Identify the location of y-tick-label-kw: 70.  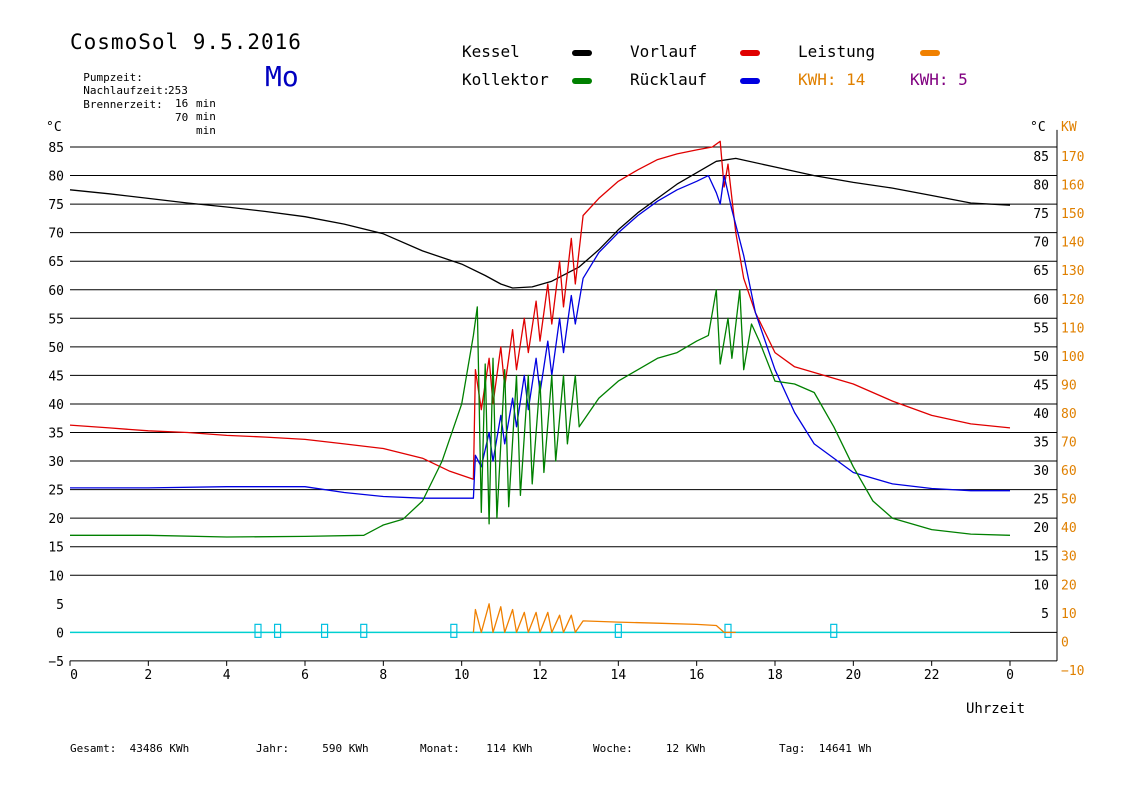
(1069, 443).